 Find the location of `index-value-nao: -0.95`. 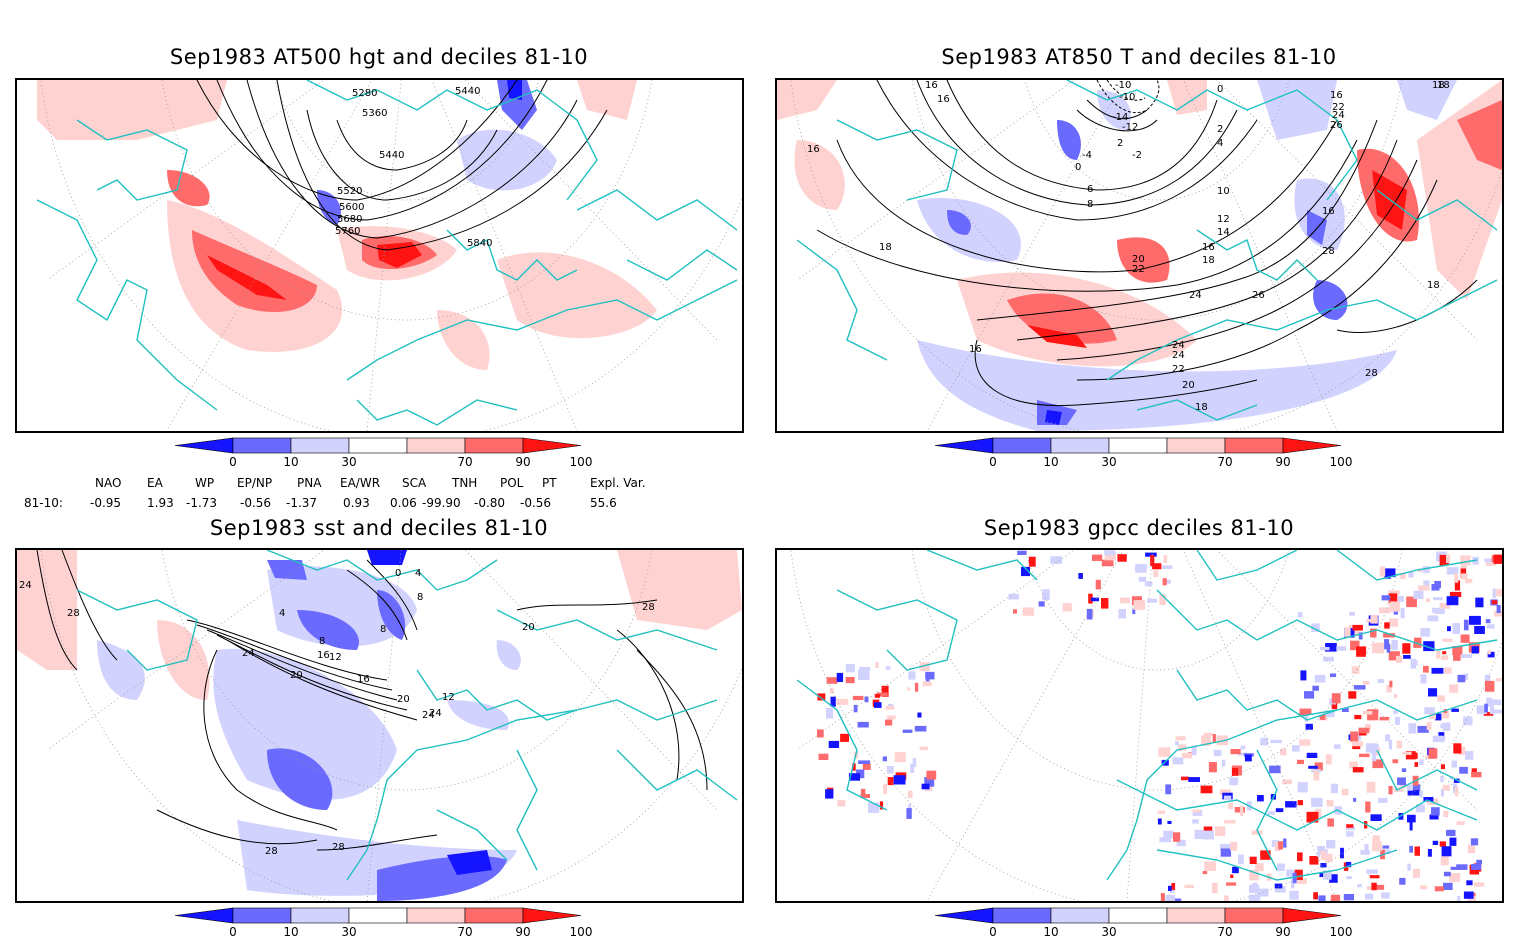

index-value-nao: -0.95 is located at coordinates (106, 503).